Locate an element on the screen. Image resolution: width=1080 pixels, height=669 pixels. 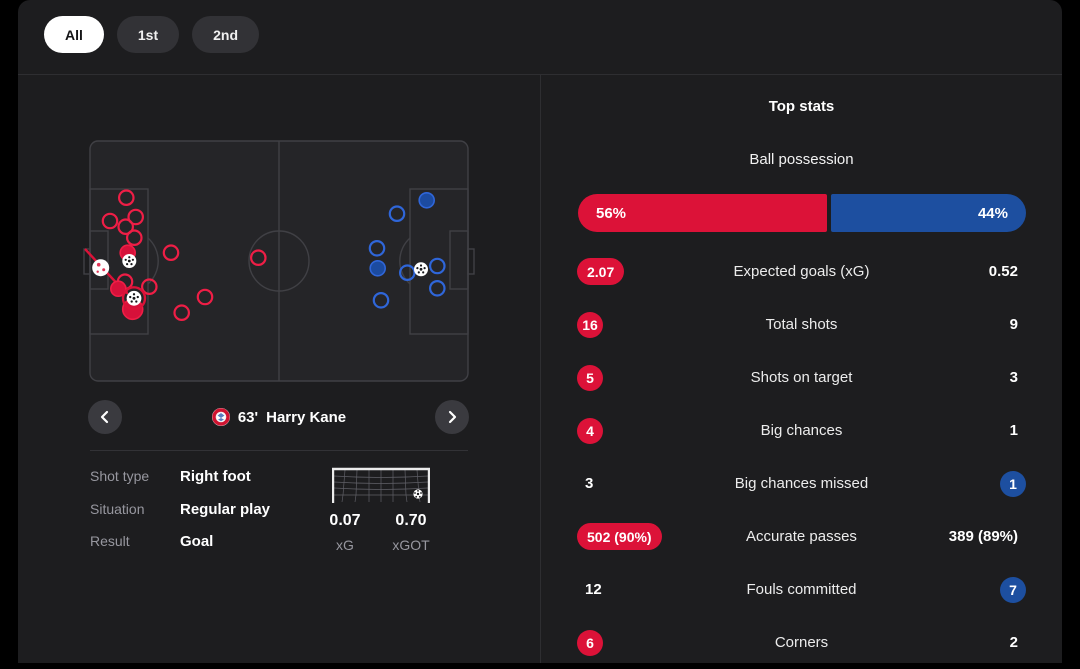
stat-label: Corners is located at coordinates (801, 642).